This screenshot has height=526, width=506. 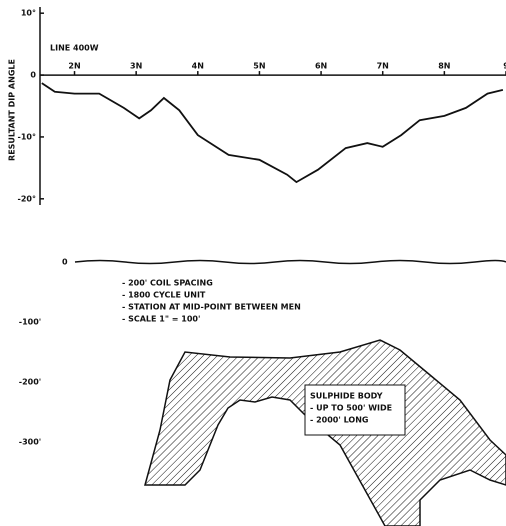 What do you see at coordinates (30, 382) in the screenshot?
I see `depth-label: -200'` at bounding box center [30, 382].